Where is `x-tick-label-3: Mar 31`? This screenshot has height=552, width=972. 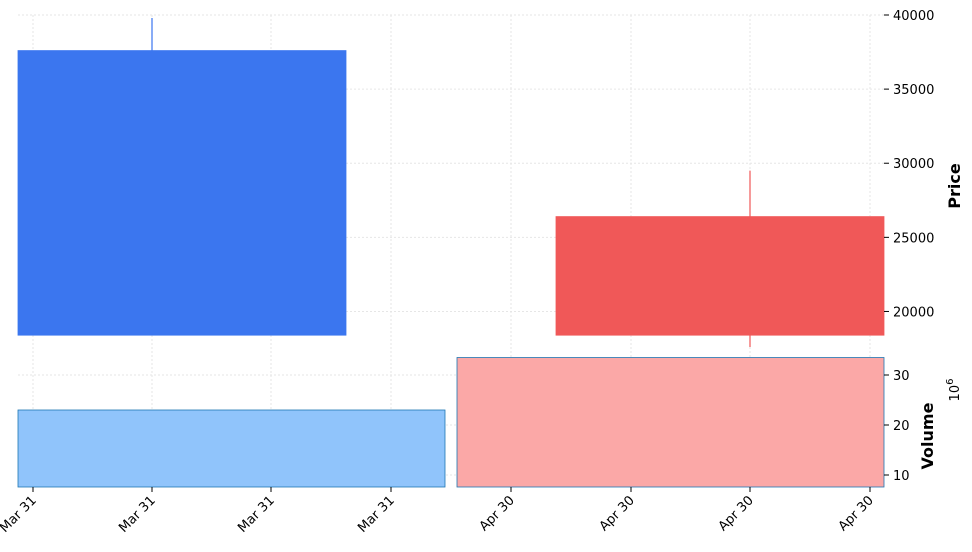 x-tick-label-3: Mar 31 is located at coordinates (376, 514).